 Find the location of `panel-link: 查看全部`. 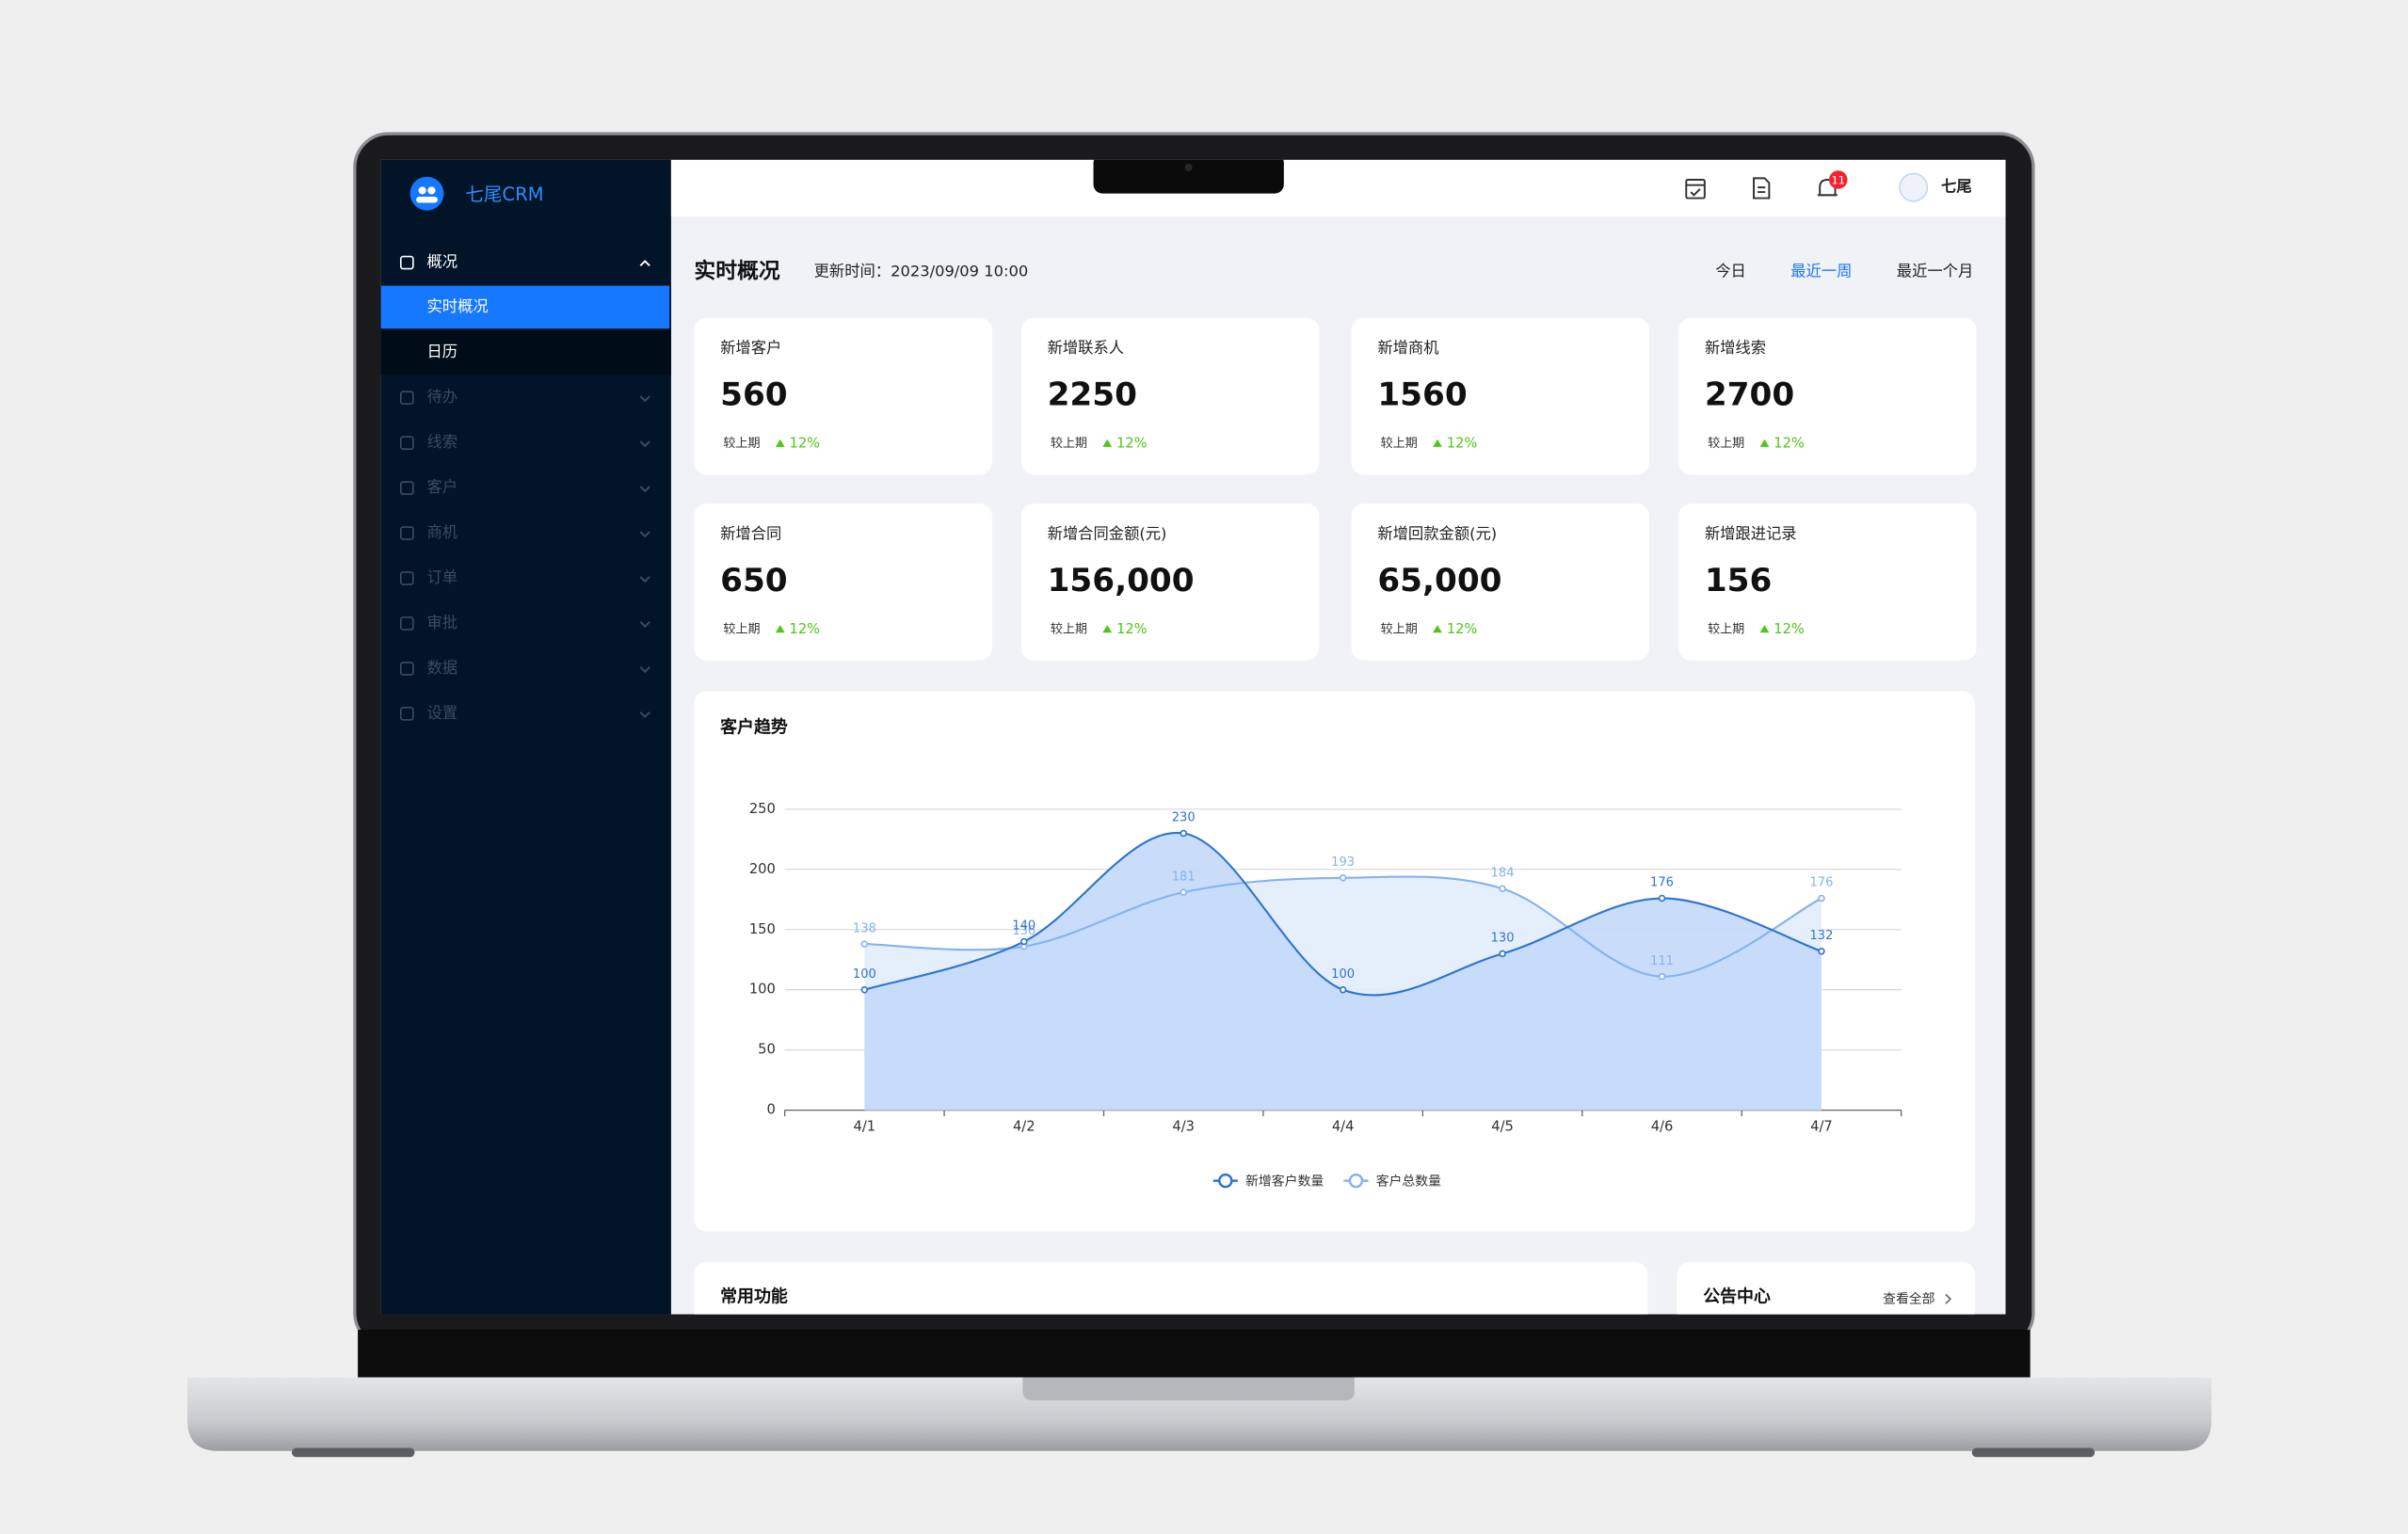

panel-link: 查看全部 is located at coordinates (1909, 1298).